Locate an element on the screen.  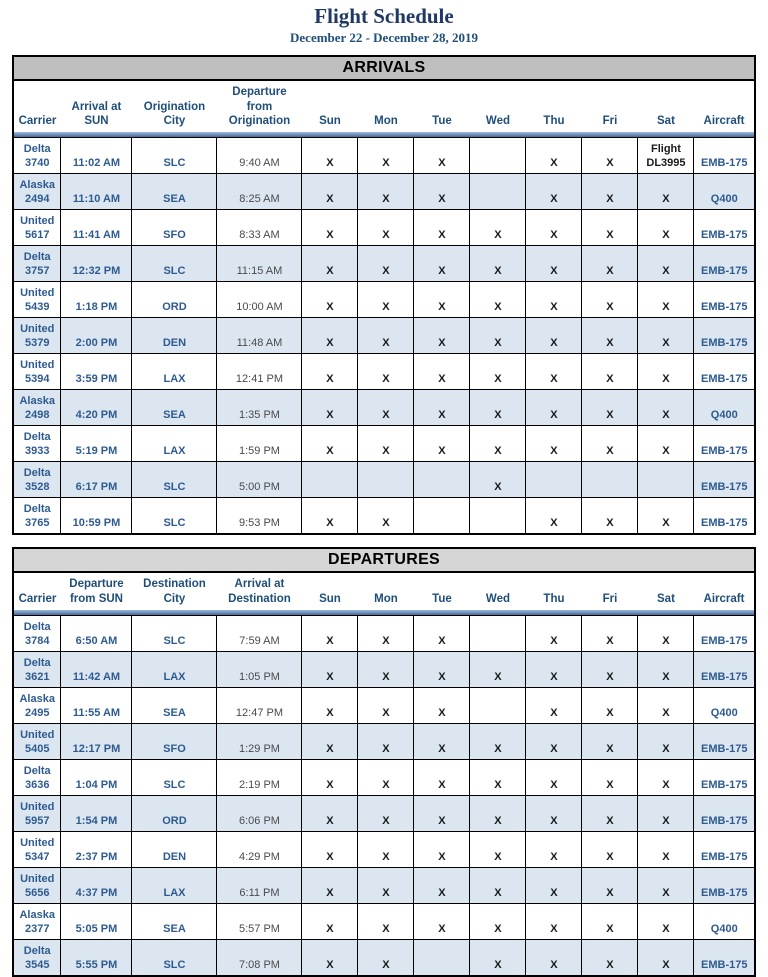
carrier-cell: Delta 3740 is located at coordinates (37, 156).